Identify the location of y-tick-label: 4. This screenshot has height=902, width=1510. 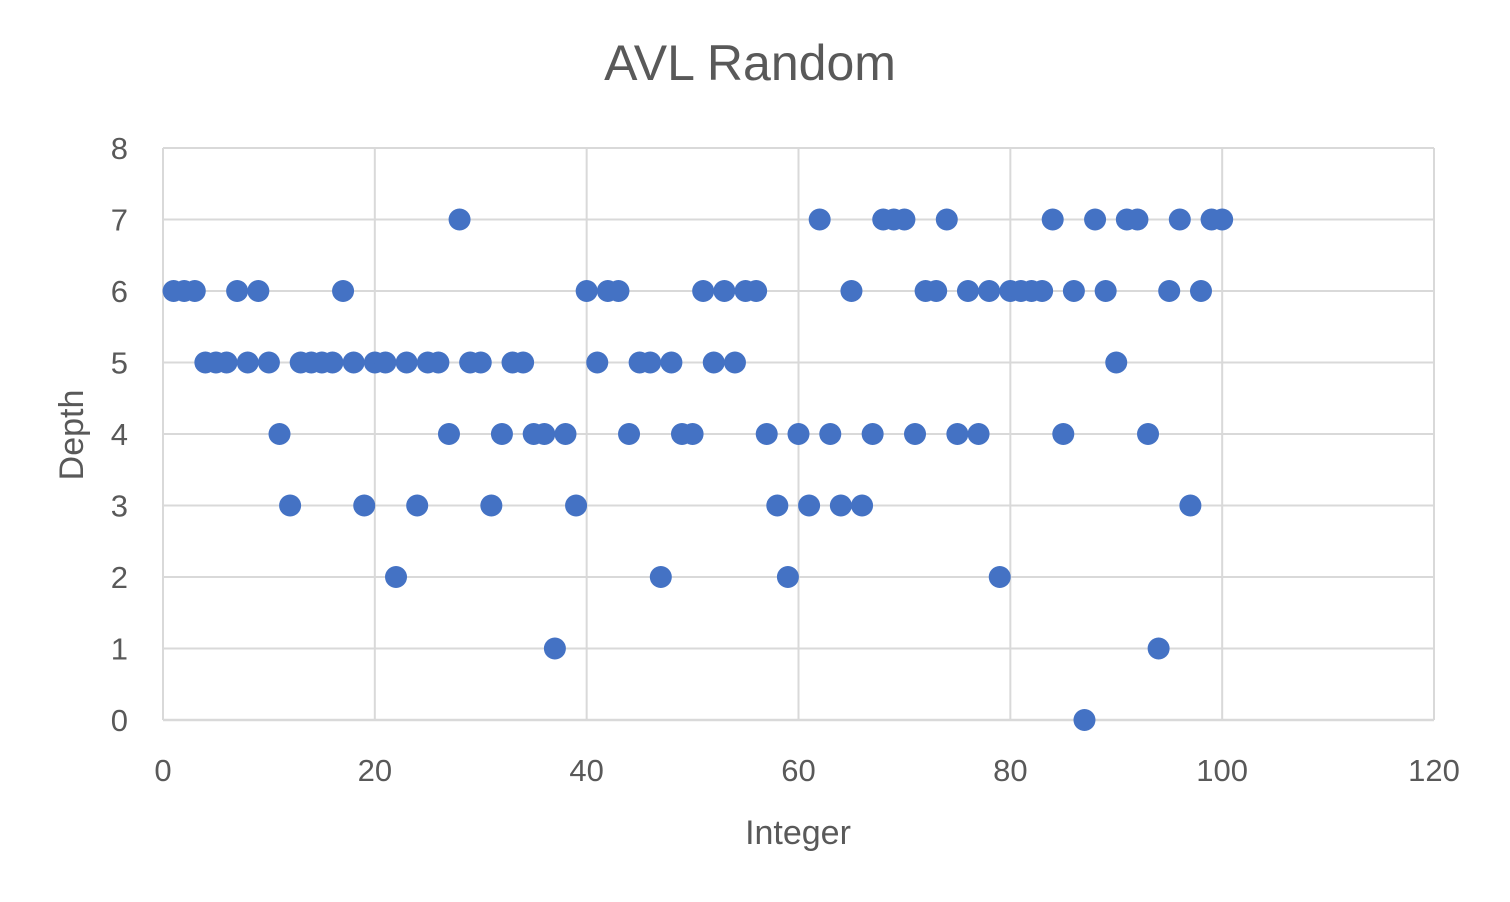
(119, 434).